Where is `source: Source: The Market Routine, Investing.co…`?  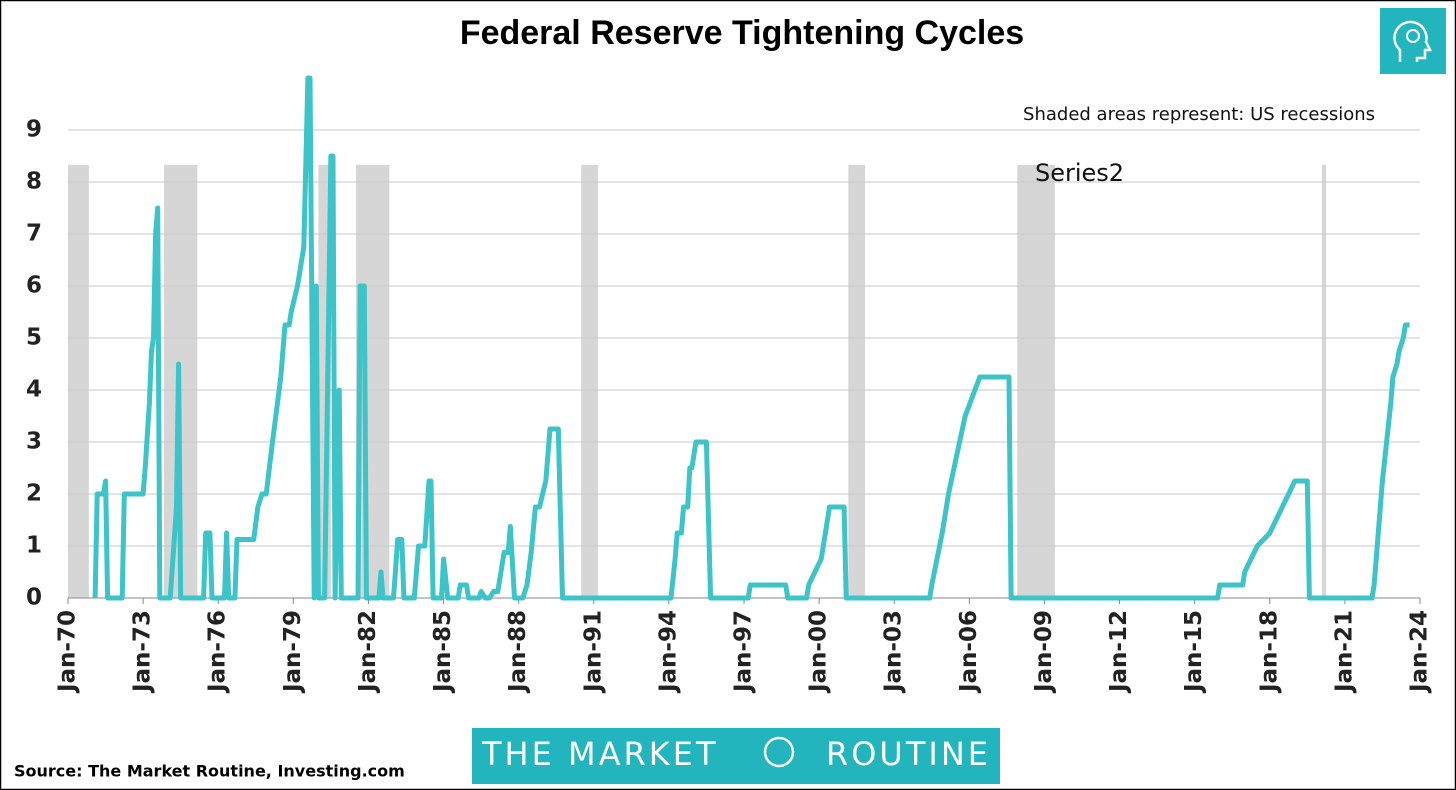
source: Source: The Market Routine, Investing.co… is located at coordinates (209, 771).